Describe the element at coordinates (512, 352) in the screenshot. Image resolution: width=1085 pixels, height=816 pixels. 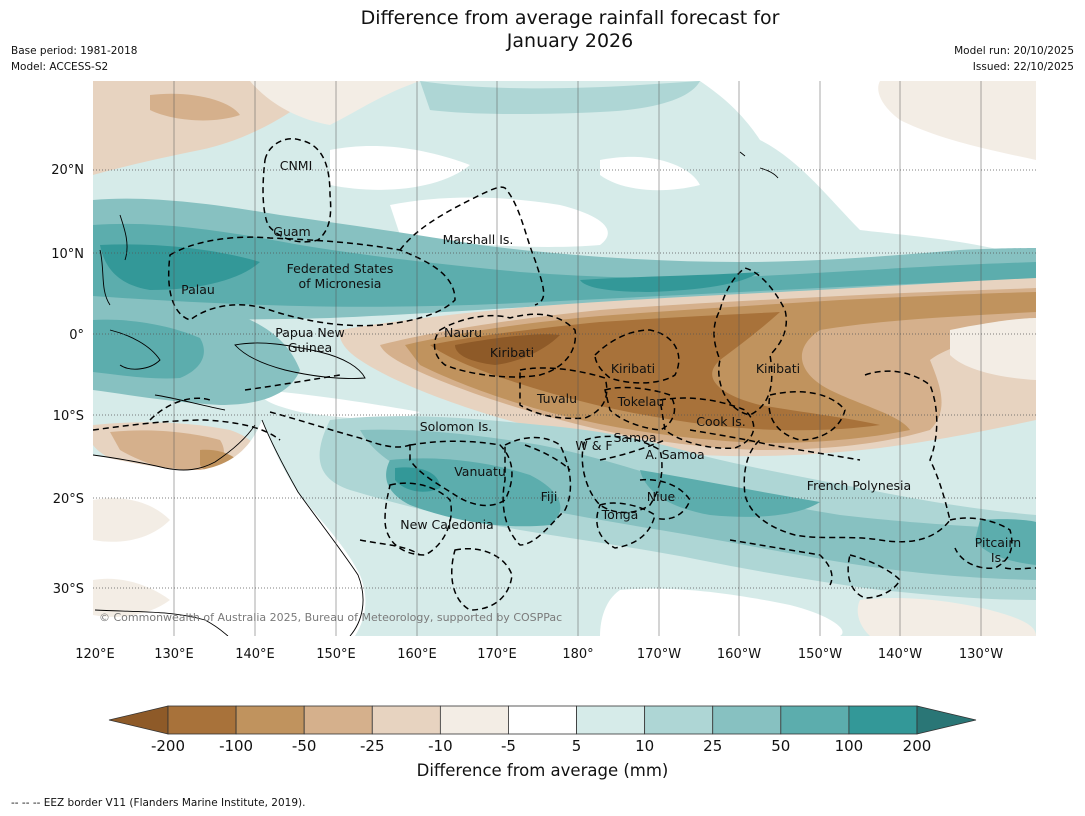
I see `label-kiribati-west: Kiribati` at that location.